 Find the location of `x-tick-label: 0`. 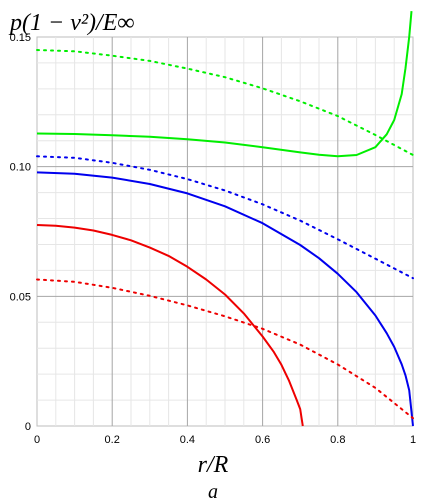

x-tick-label: 0 is located at coordinates (37, 440).